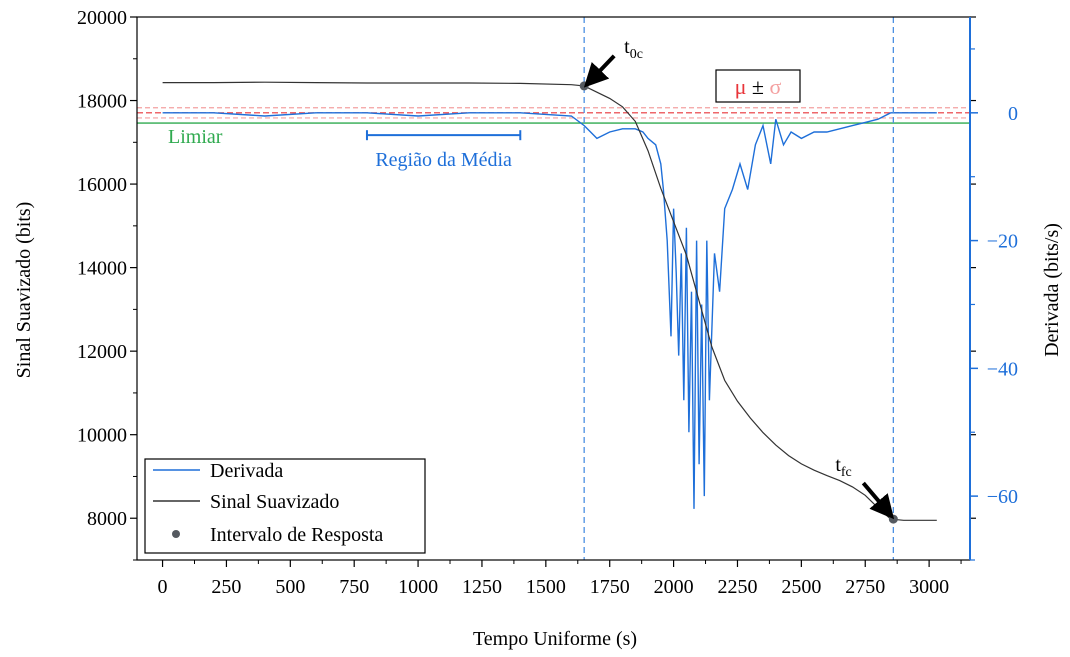 The image size is (1070, 657). Describe the element at coordinates (102, 269) in the screenshot. I see `y-tick-label: 14000` at that location.